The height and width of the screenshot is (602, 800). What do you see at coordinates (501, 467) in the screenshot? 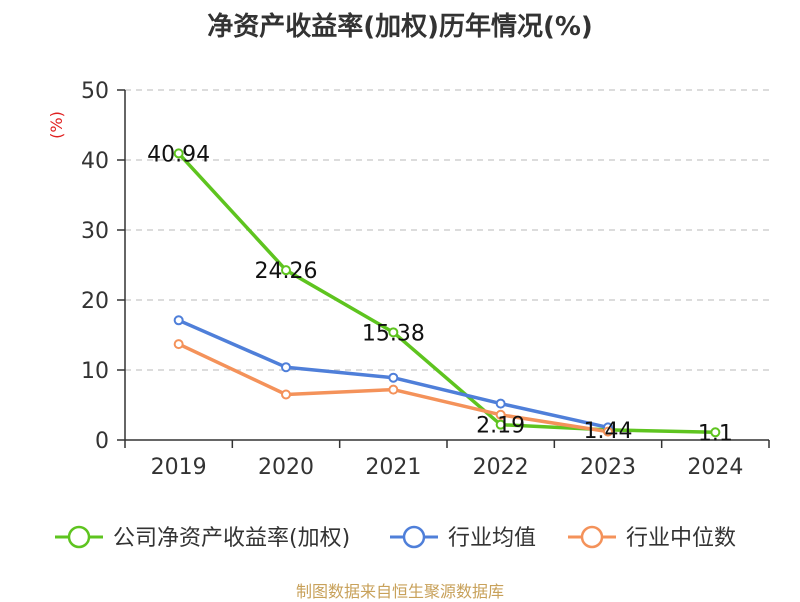
I see `x-tick-label: 2022` at bounding box center [501, 467].